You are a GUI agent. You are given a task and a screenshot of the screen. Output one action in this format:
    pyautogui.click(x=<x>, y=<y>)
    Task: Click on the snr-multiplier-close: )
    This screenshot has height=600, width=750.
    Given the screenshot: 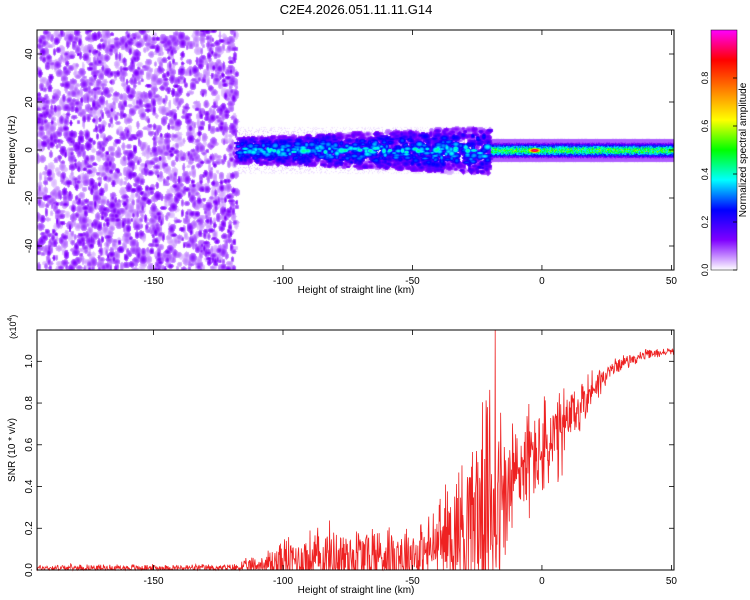 What is the action you would take?
    pyautogui.click(x=13, y=316)
    